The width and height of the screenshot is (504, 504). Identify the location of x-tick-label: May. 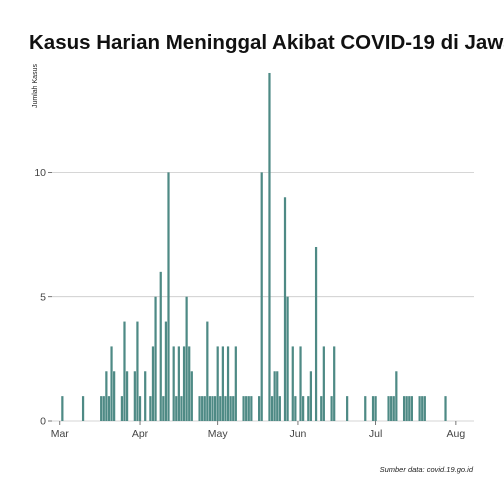
(218, 434).